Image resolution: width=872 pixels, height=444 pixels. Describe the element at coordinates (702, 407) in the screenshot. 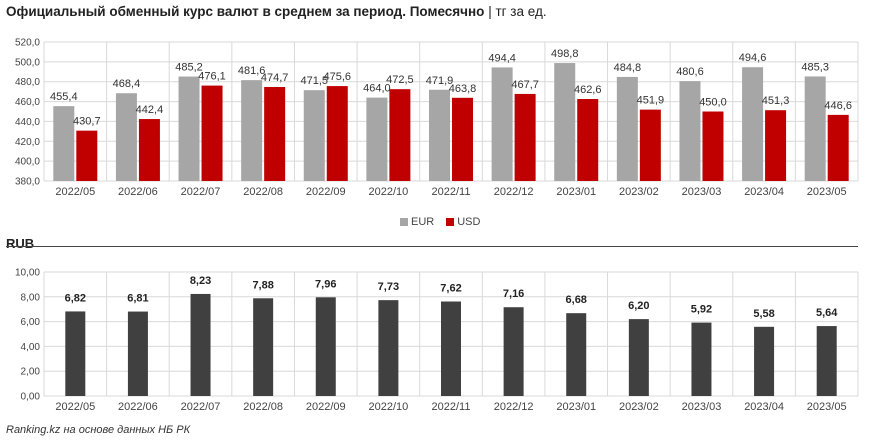

I see `rub-xtick-label: 2023/03` at that location.